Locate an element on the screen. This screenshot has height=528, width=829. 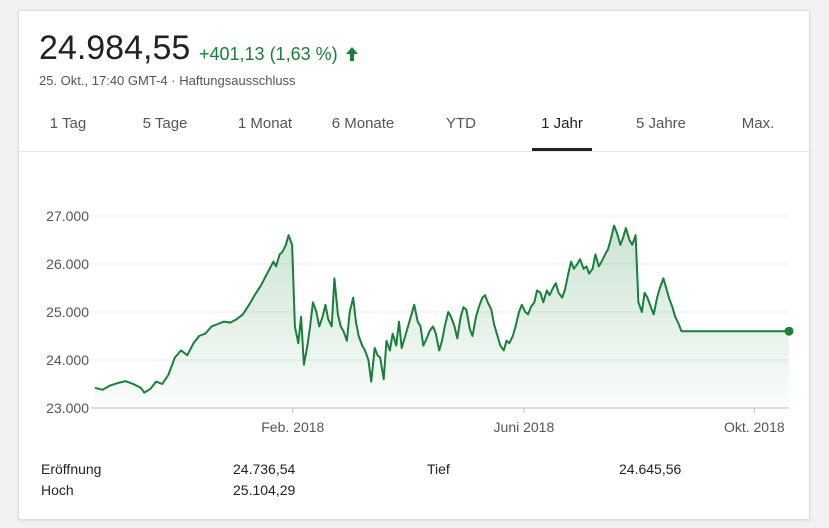
tab-label: Max. is located at coordinates (758, 123).